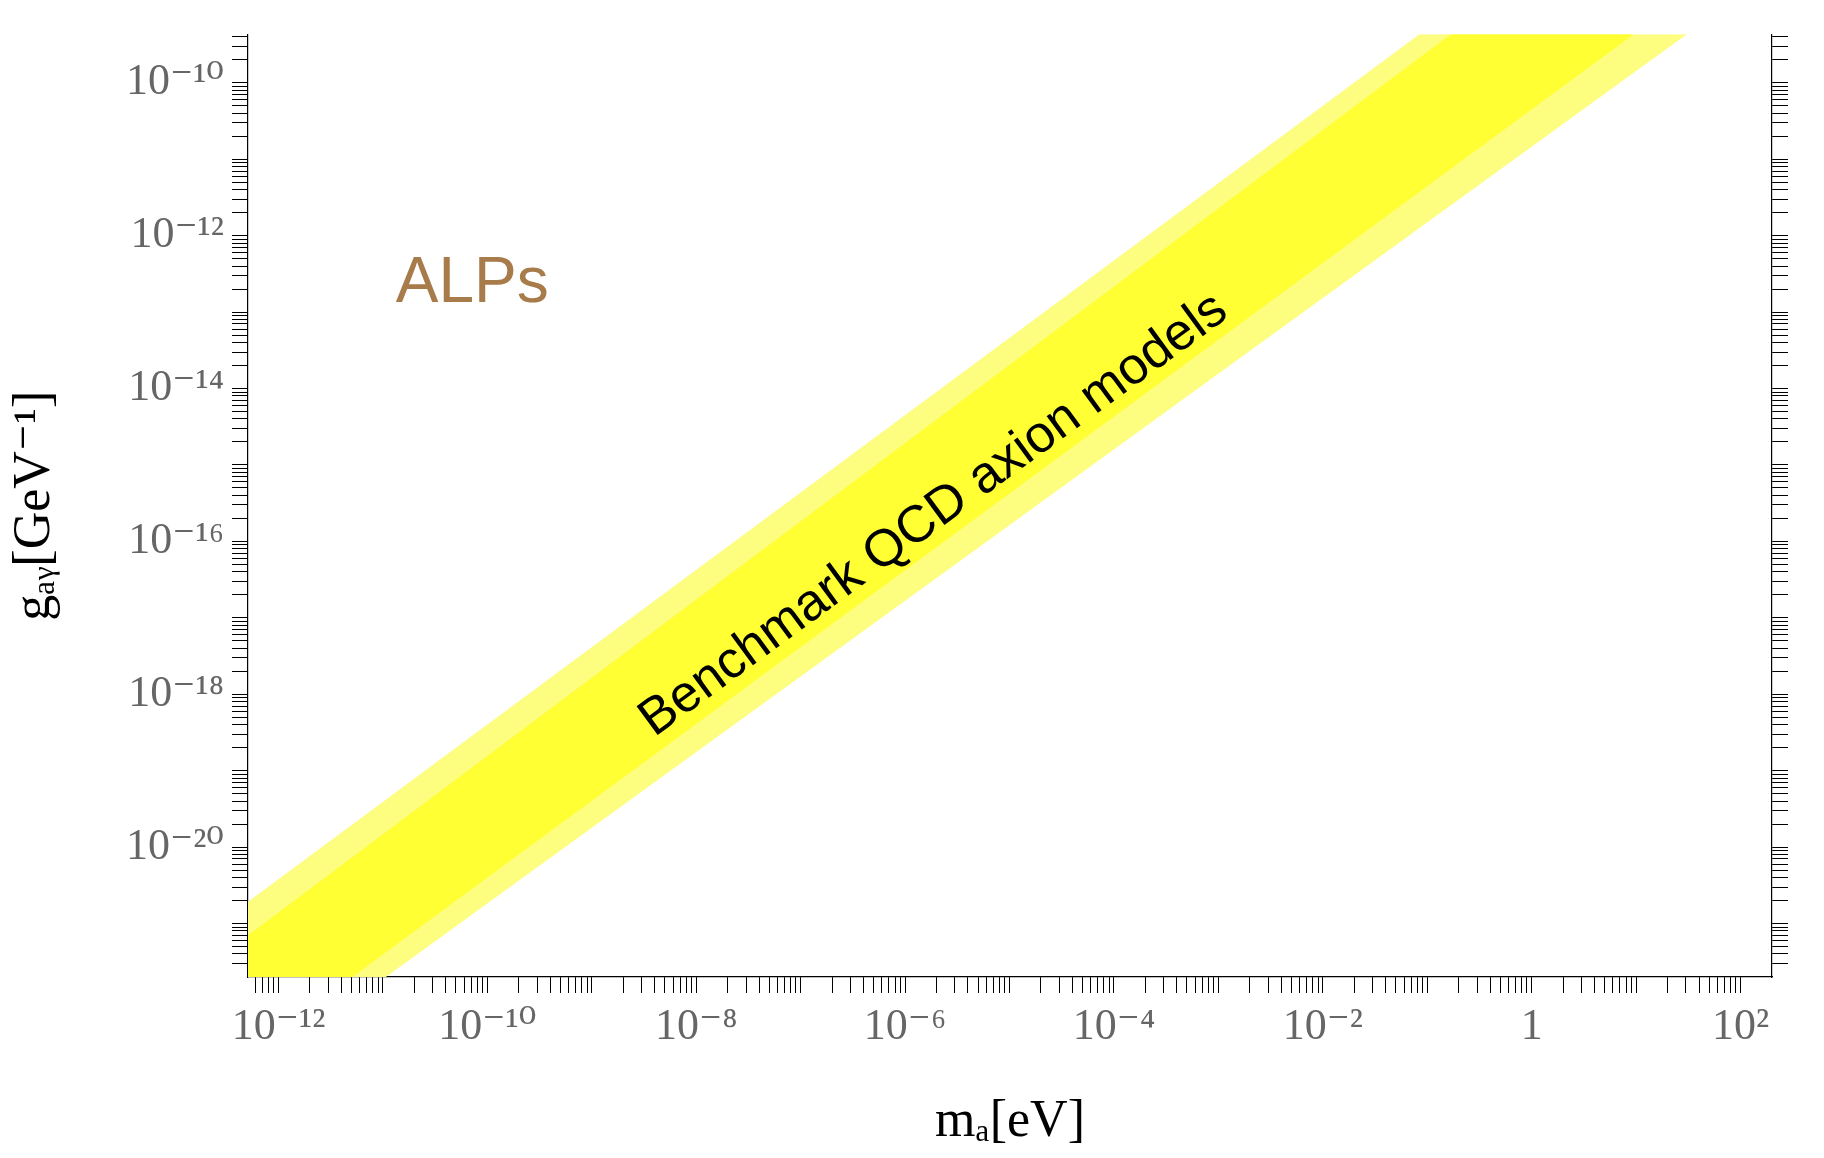  Describe the element at coordinates (176, 386) in the screenshot. I see `y-tick-label: 10⁻¹⁴` at that location.